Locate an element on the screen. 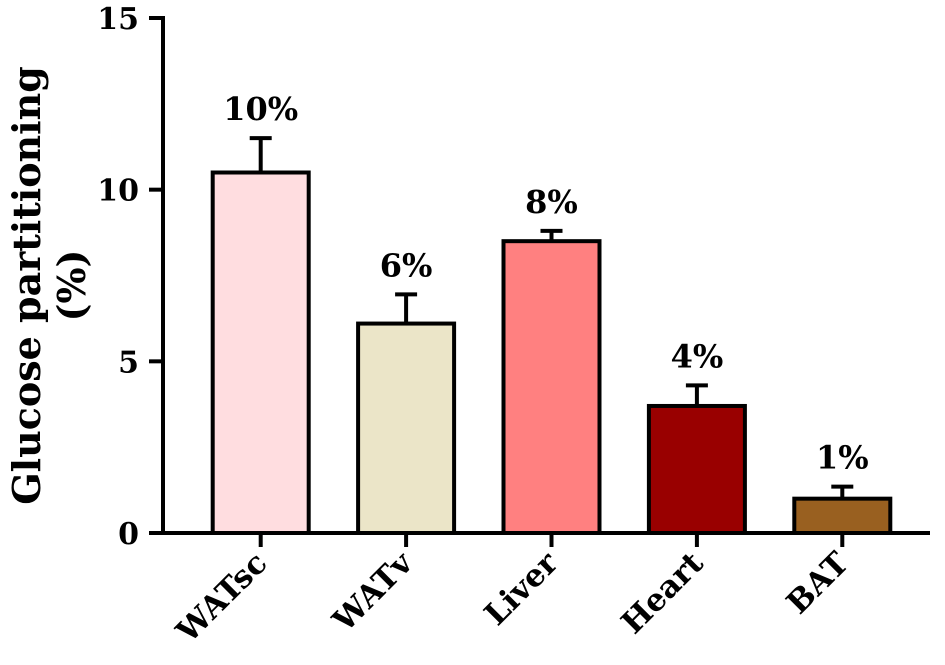 This screenshot has height=665, width=945. x-axis-ticks: WATsc WATv Liver Heart BAT is located at coordinates (512, 591).